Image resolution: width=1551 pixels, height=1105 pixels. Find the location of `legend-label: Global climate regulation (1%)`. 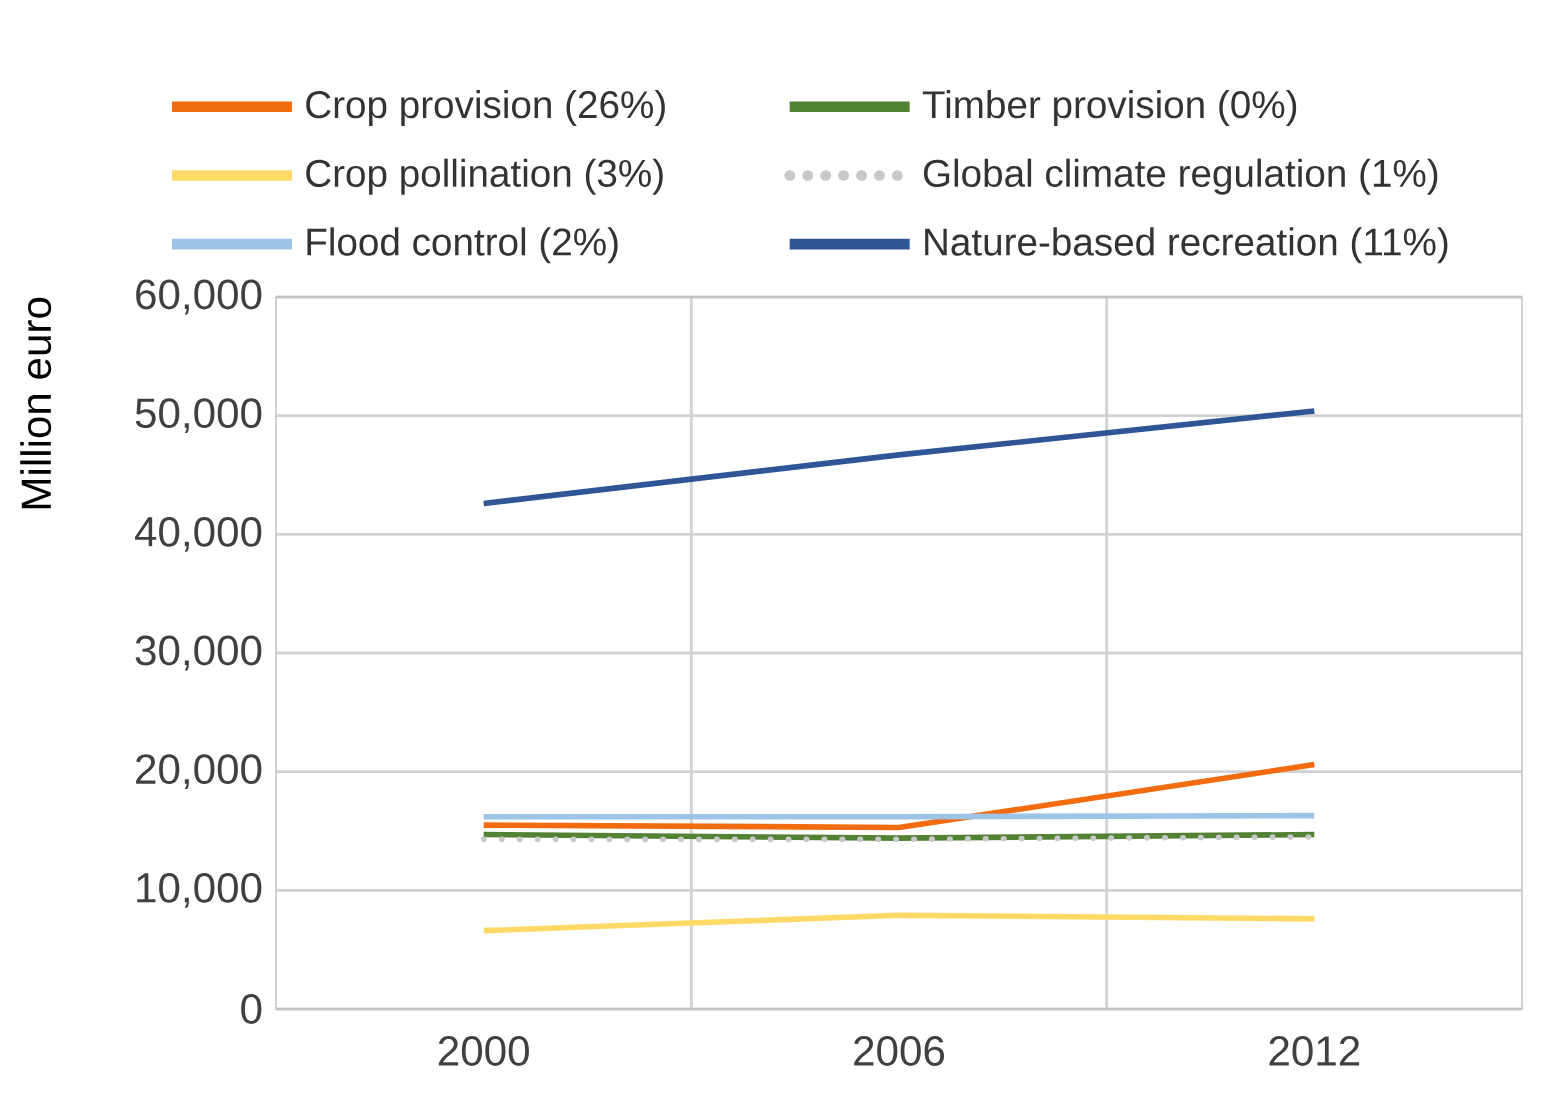

legend-label: Global climate regulation (1%) is located at coordinates (1180, 176).